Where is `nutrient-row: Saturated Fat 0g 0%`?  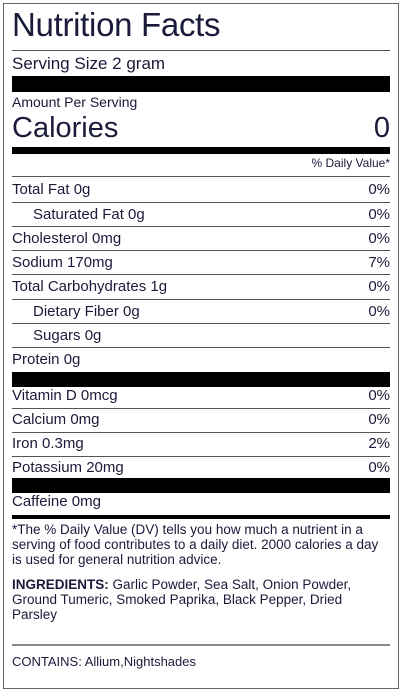 nutrient-row: Saturated Fat 0g 0% is located at coordinates (201, 215).